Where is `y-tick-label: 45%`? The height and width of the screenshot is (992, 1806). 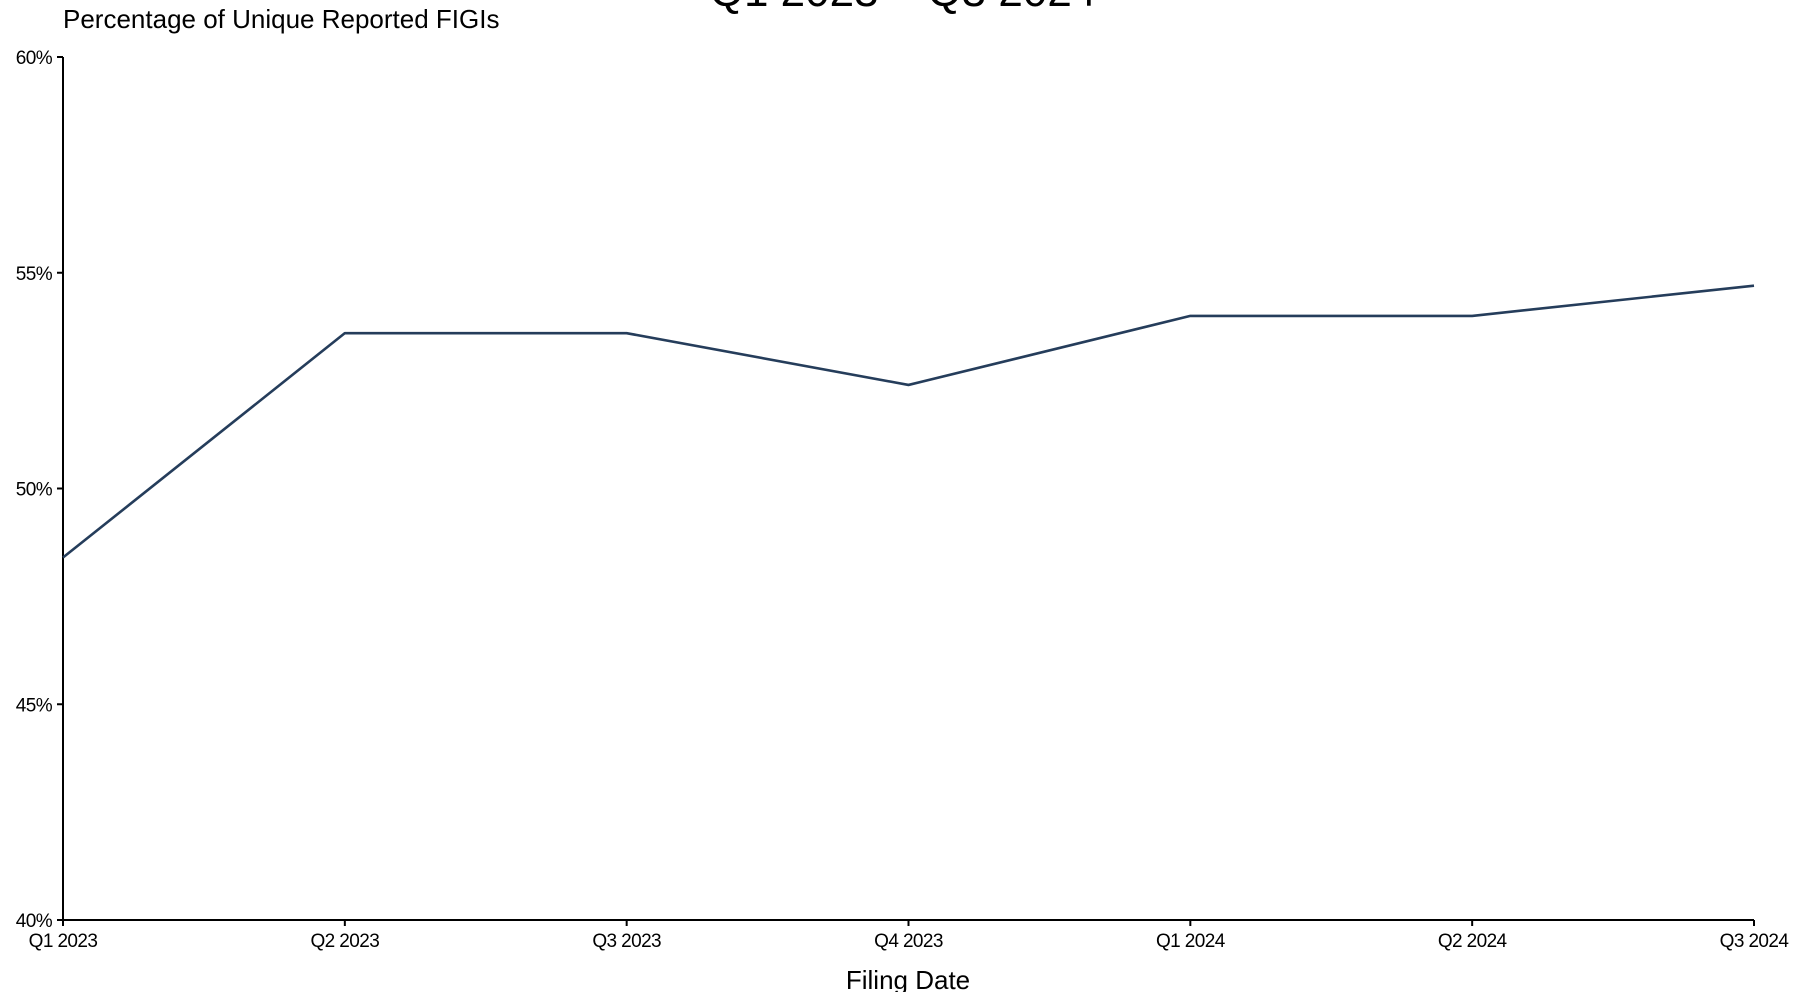 y-tick-label: 45% is located at coordinates (34, 705).